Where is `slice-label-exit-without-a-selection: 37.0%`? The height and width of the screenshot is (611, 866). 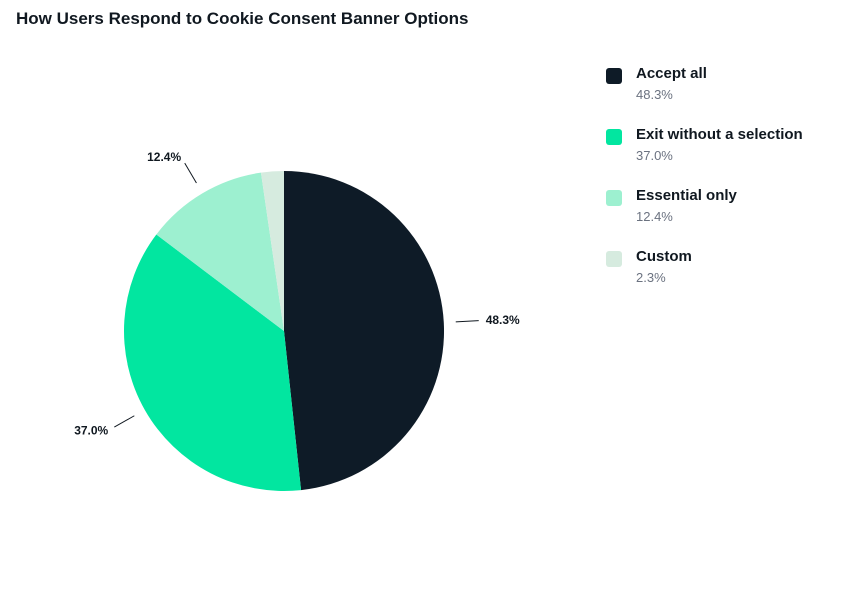 slice-label-exit-without-a-selection: 37.0% is located at coordinates (91, 431).